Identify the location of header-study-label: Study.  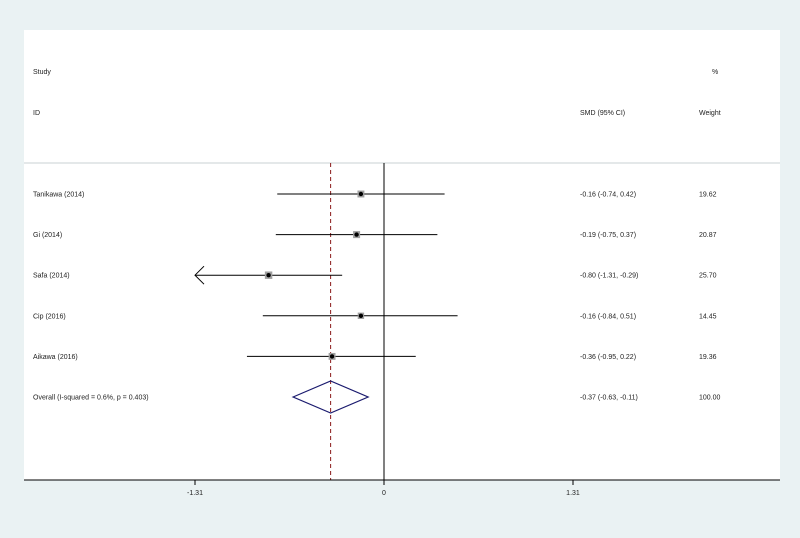
(42, 72).